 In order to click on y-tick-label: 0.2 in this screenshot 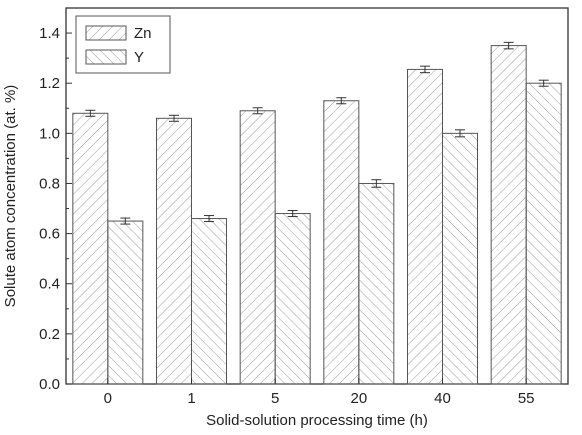, I will do `click(49, 334)`.